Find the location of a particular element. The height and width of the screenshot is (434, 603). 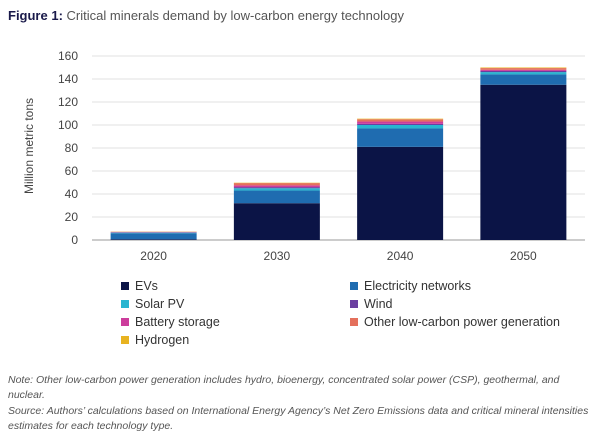

legend-label: Electricity networks is located at coordinates (417, 286).